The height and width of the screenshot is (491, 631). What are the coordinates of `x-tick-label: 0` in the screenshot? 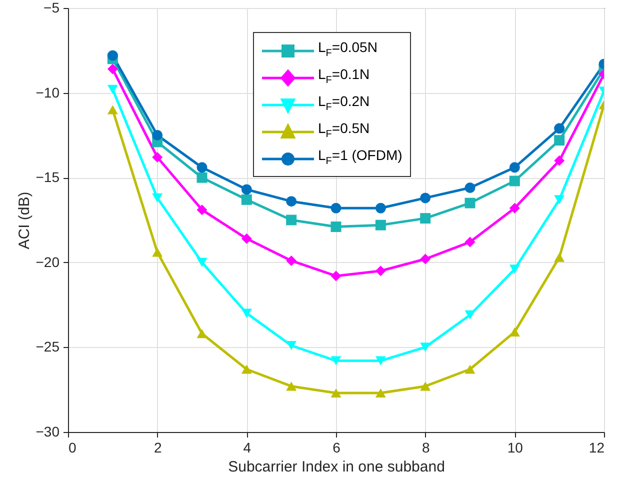 It's located at (72, 448).